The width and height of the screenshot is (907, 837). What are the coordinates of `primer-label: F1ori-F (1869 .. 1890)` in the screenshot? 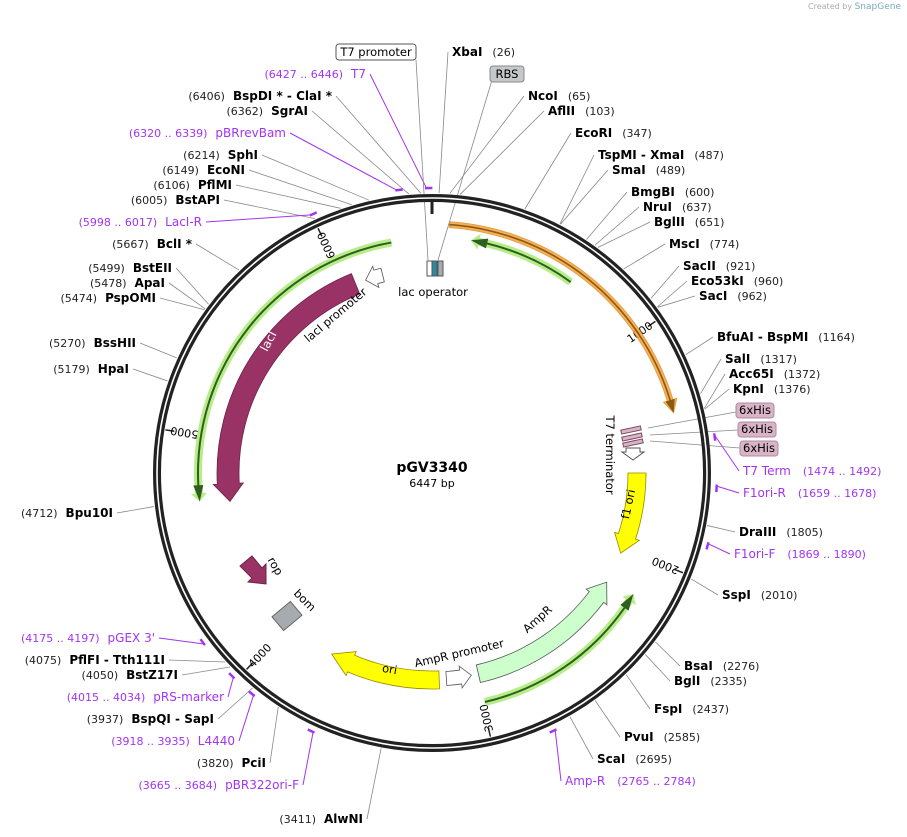 It's located at (800, 554).